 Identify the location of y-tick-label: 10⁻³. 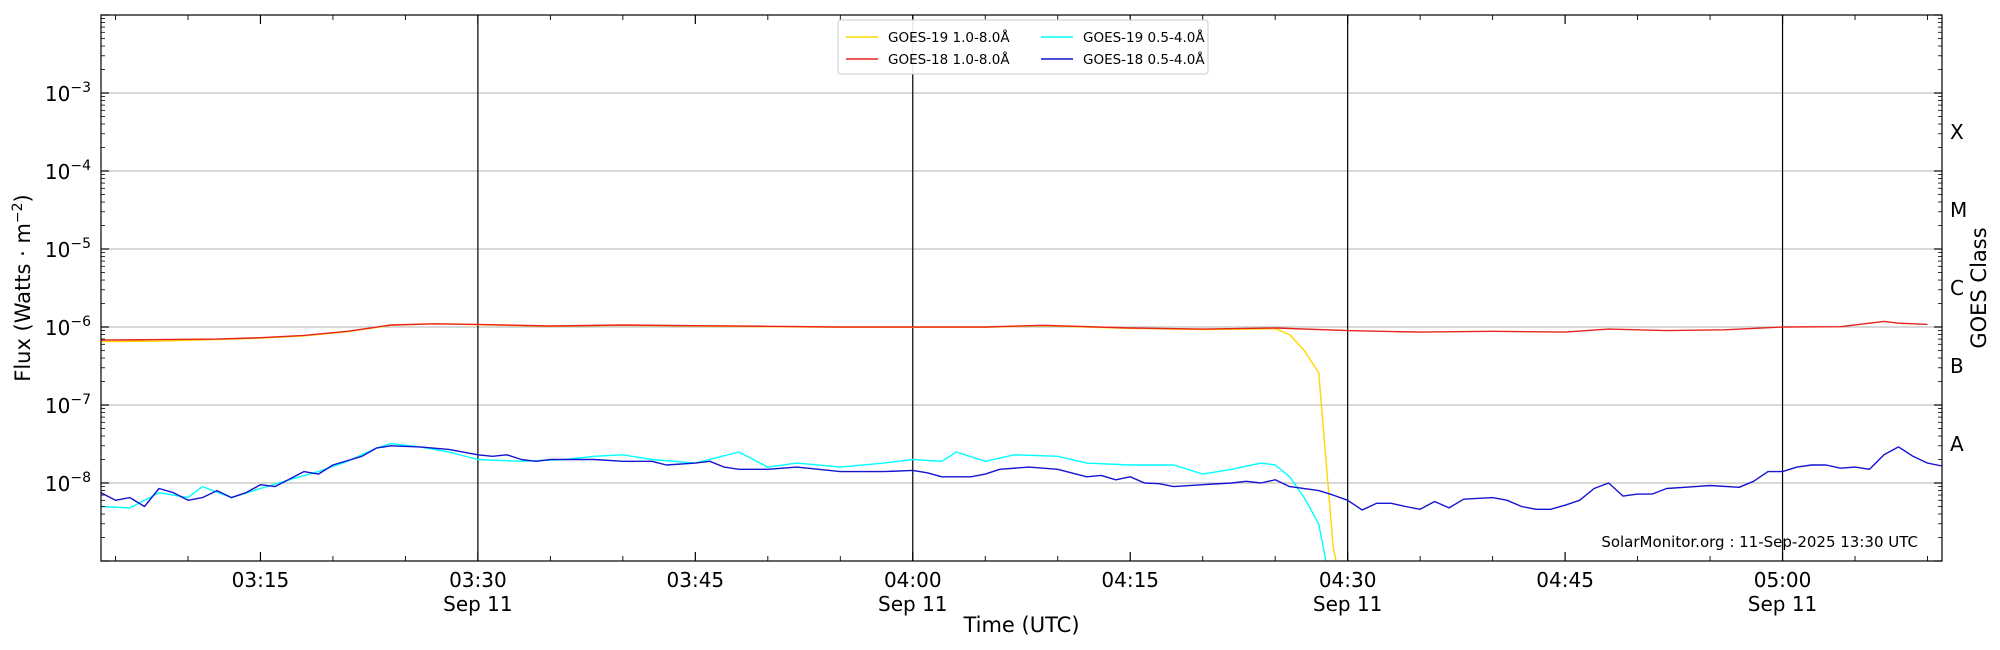
(68, 93).